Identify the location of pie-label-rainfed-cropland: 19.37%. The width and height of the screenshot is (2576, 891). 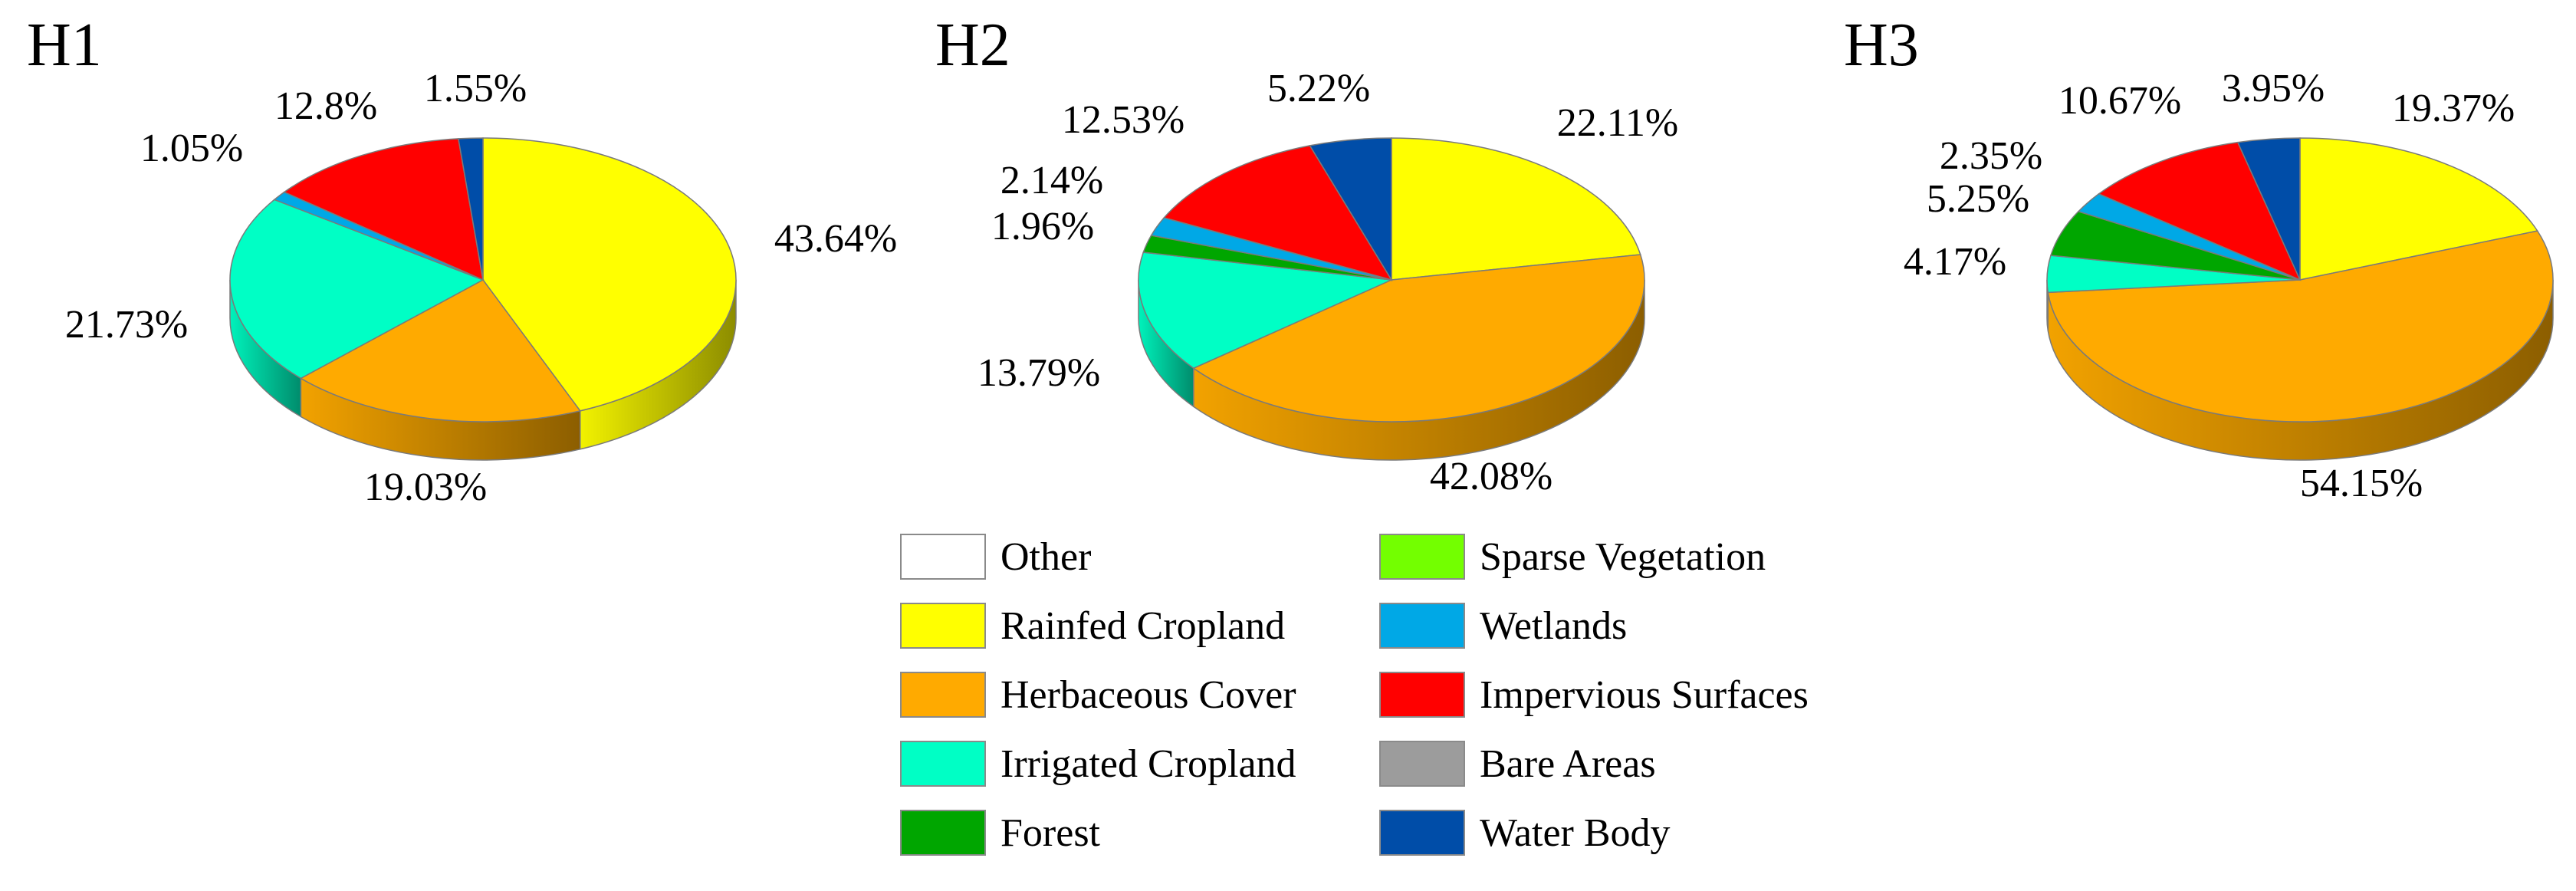
(2454, 108).